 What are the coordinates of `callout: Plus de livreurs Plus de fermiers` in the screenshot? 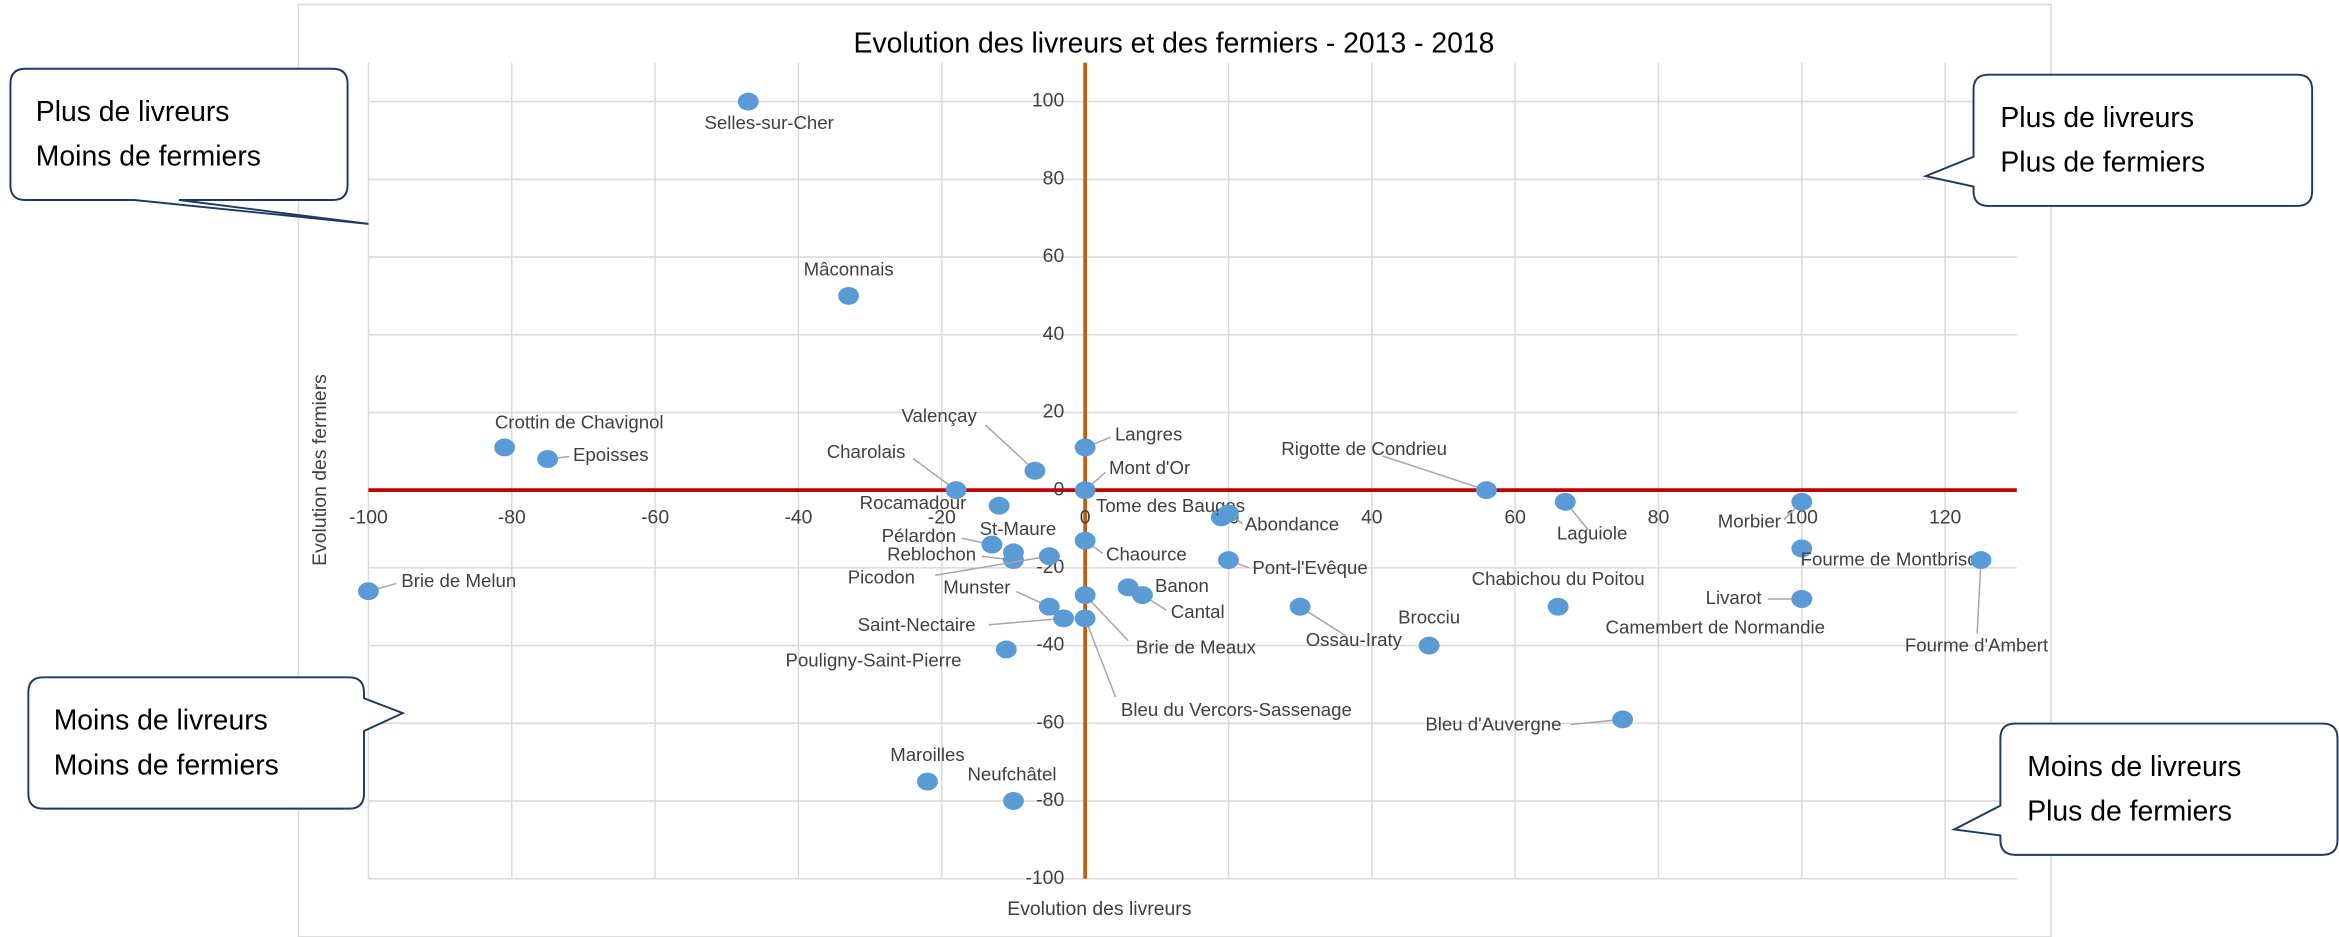 It's located at (2118, 140).